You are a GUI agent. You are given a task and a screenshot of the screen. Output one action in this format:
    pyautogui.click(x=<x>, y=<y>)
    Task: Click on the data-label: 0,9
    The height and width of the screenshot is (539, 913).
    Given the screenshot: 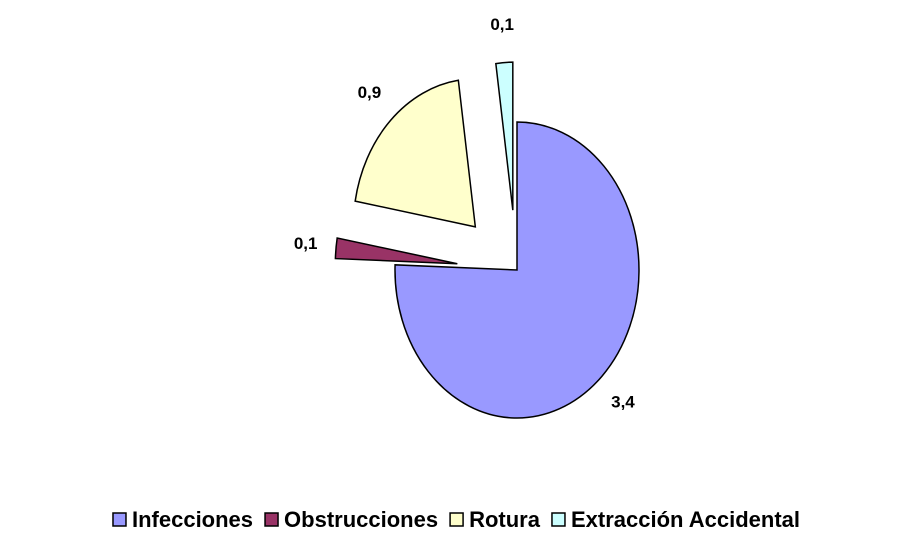 What is the action you would take?
    pyautogui.click(x=370, y=92)
    